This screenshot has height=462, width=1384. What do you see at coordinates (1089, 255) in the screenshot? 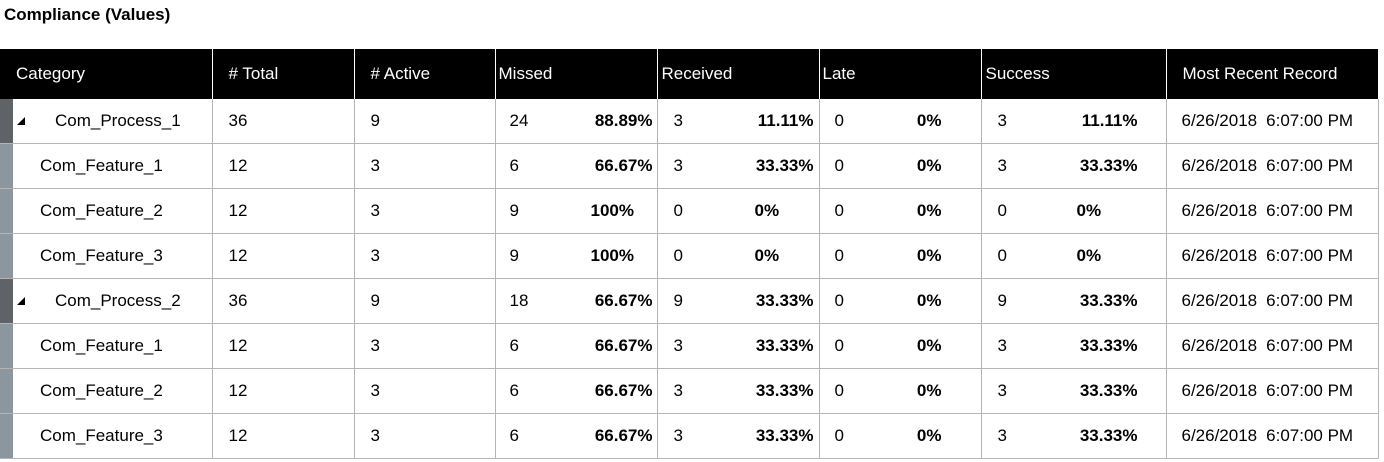
I see `success-percent: 0%` at bounding box center [1089, 255].